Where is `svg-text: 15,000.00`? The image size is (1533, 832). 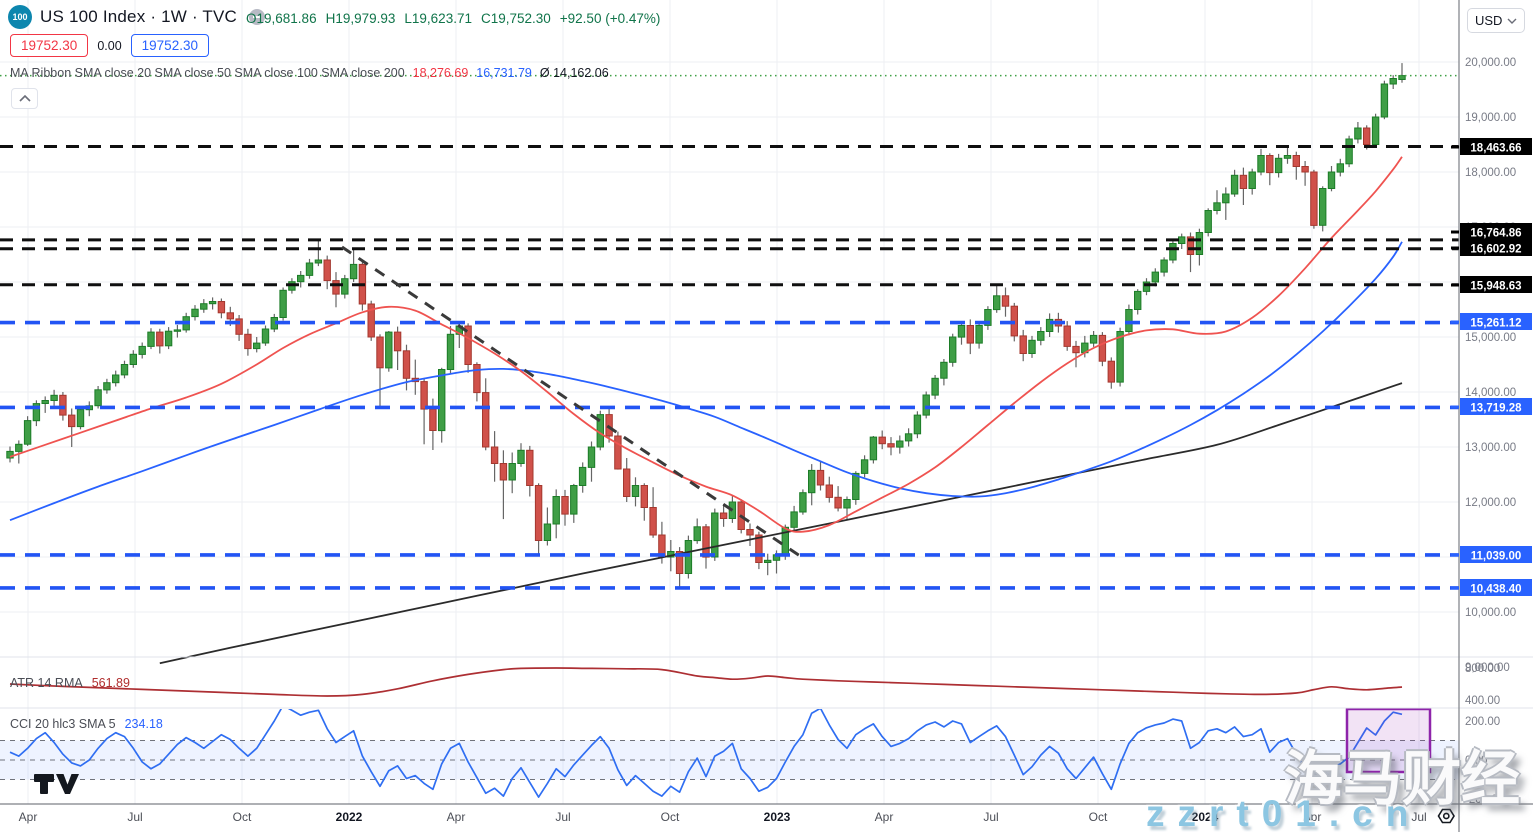
svg-text: 15,000.00 is located at coordinates (1490, 338).